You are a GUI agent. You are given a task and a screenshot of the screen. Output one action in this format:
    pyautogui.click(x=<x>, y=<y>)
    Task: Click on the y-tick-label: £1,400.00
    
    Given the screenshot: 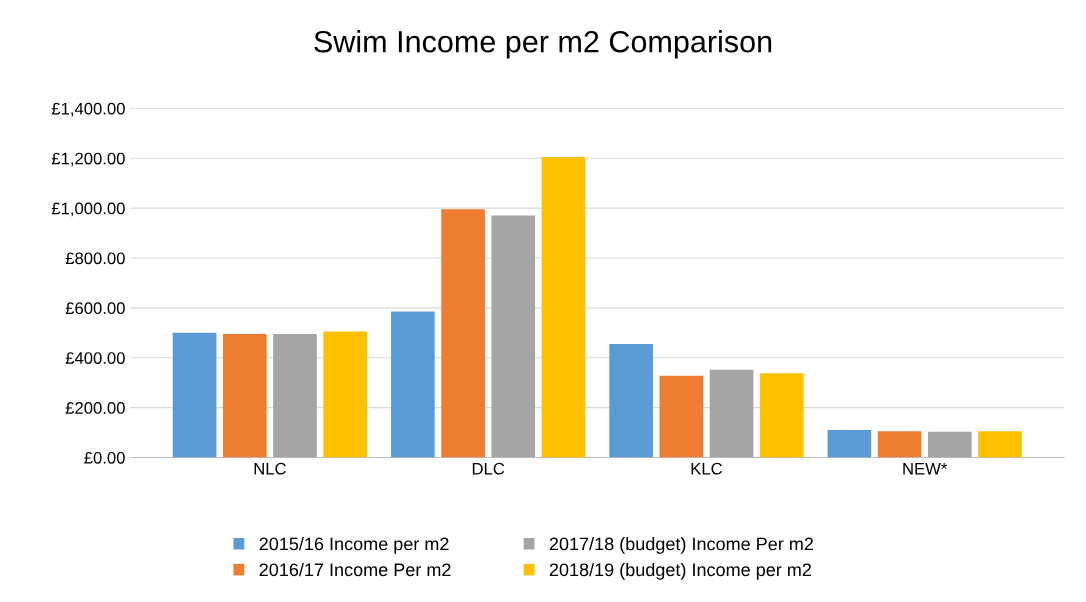 What is the action you would take?
    pyautogui.click(x=88, y=109)
    